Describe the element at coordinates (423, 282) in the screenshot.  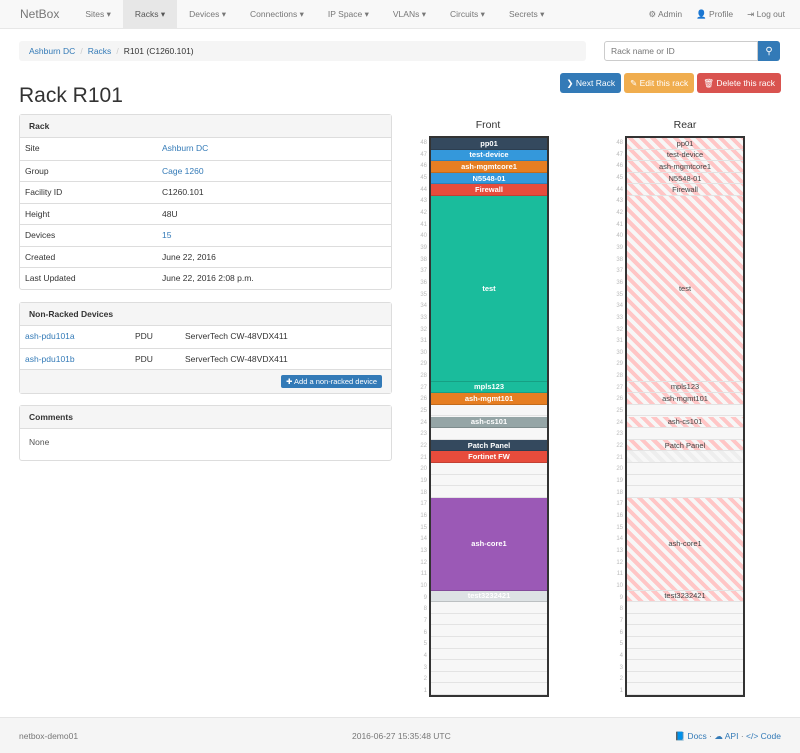
I see `unit-number: 36` at that location.